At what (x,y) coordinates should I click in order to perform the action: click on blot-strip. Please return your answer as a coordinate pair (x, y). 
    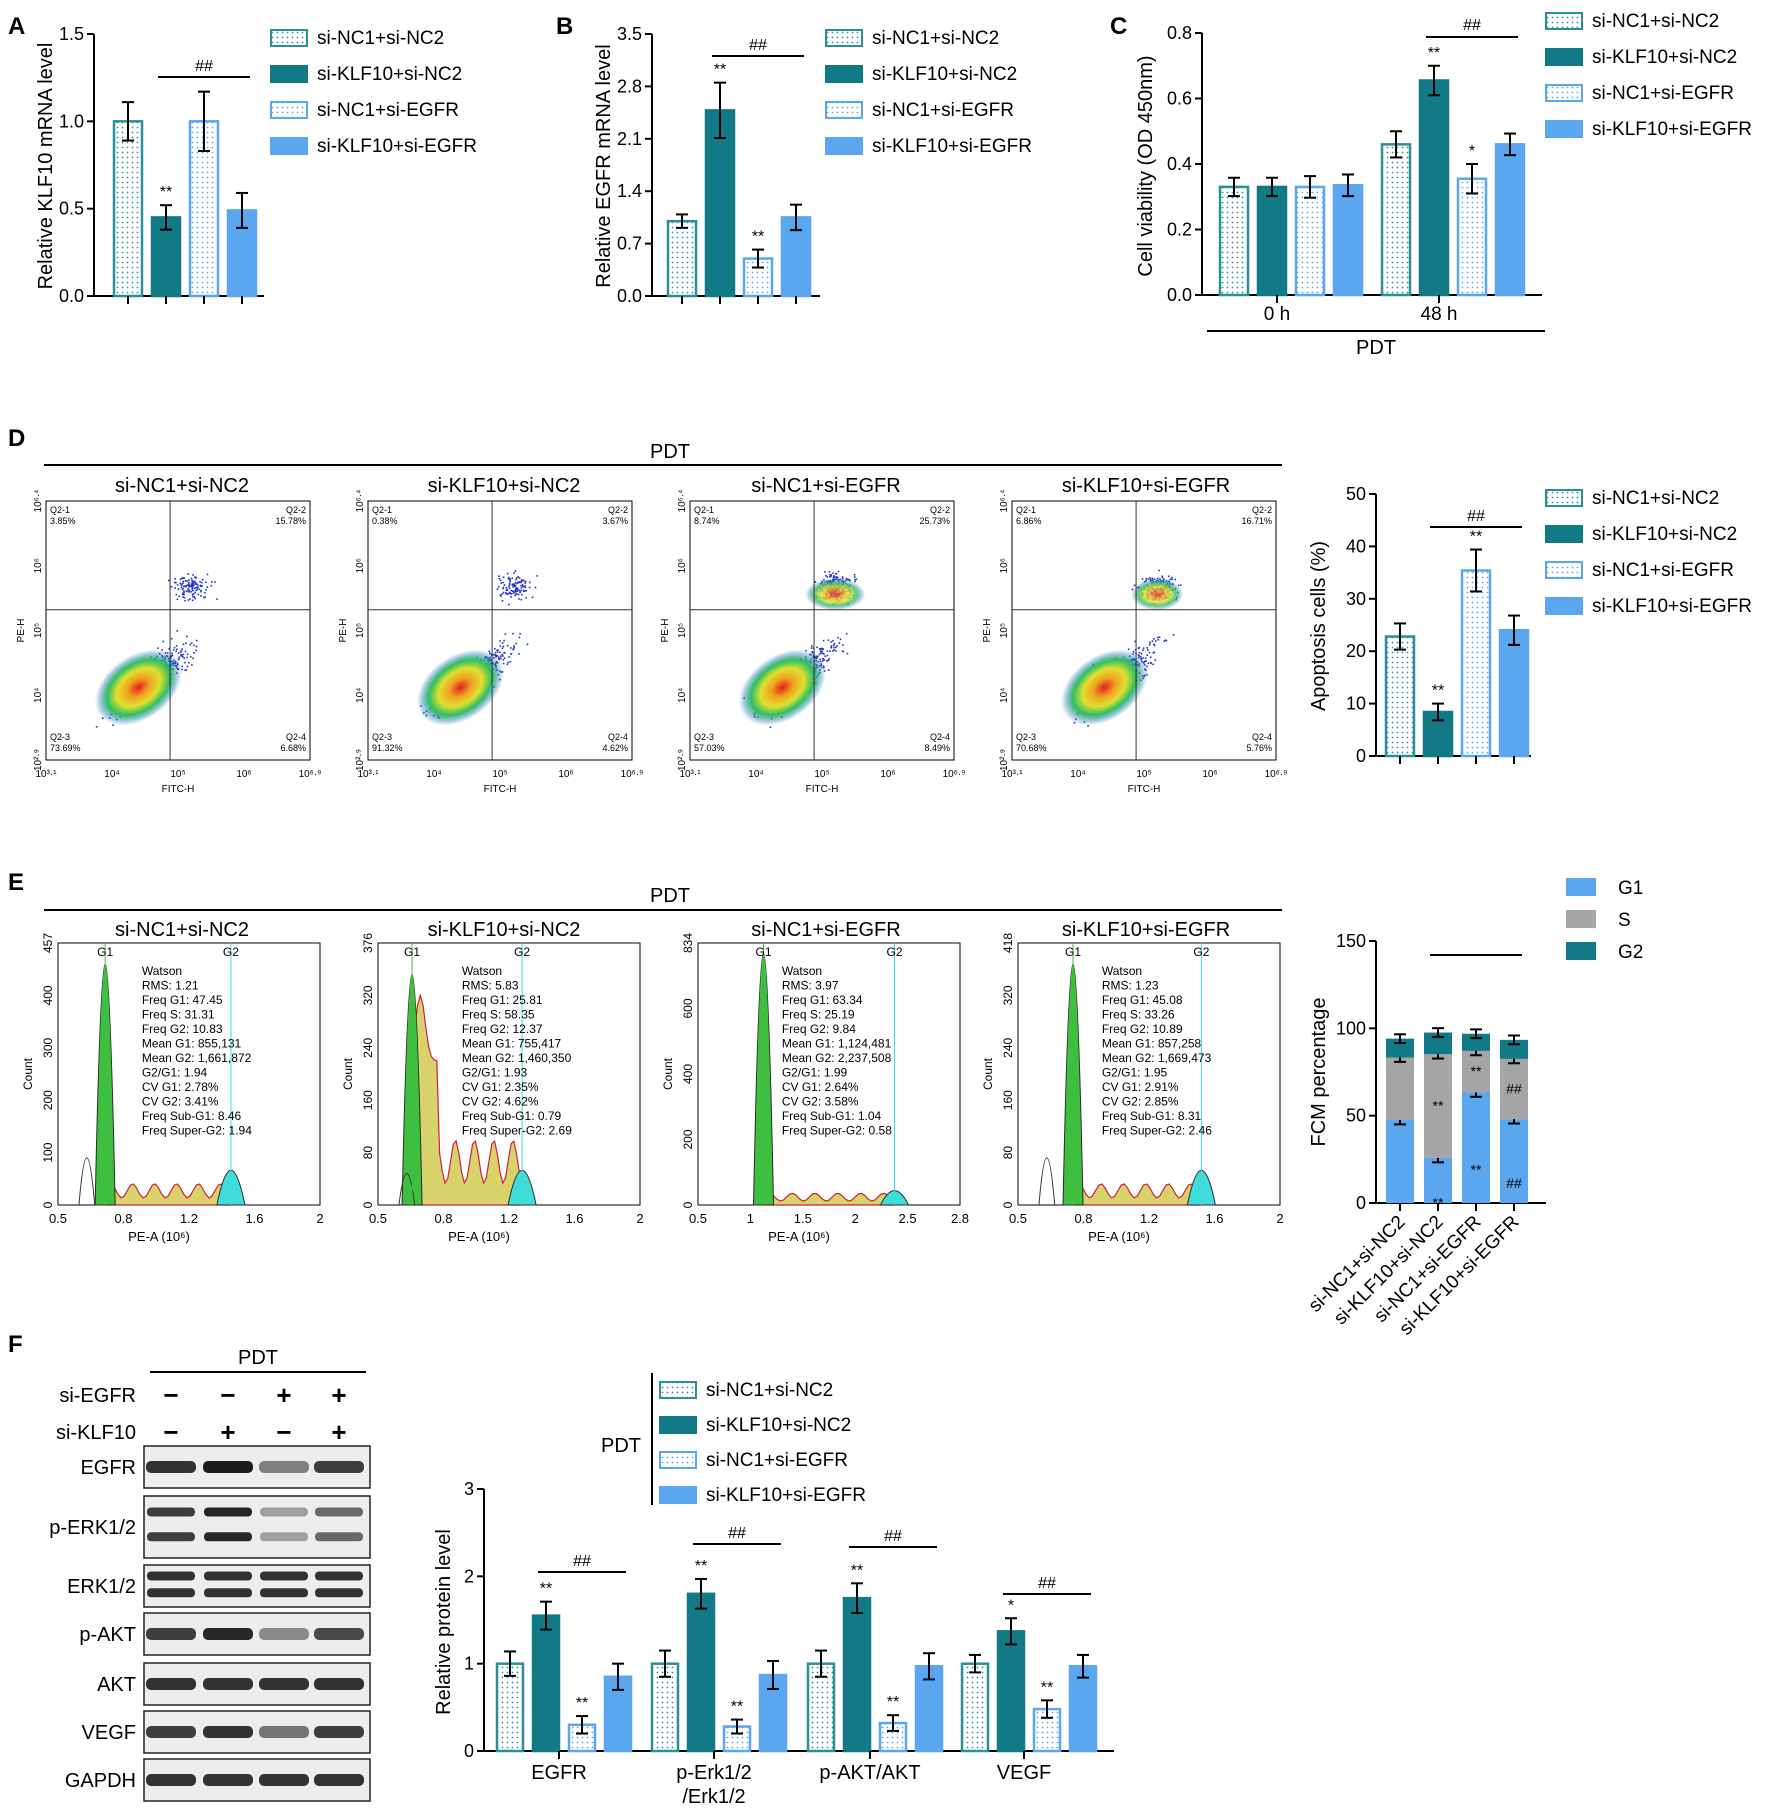
    Looking at the image, I should click on (257, 1527).